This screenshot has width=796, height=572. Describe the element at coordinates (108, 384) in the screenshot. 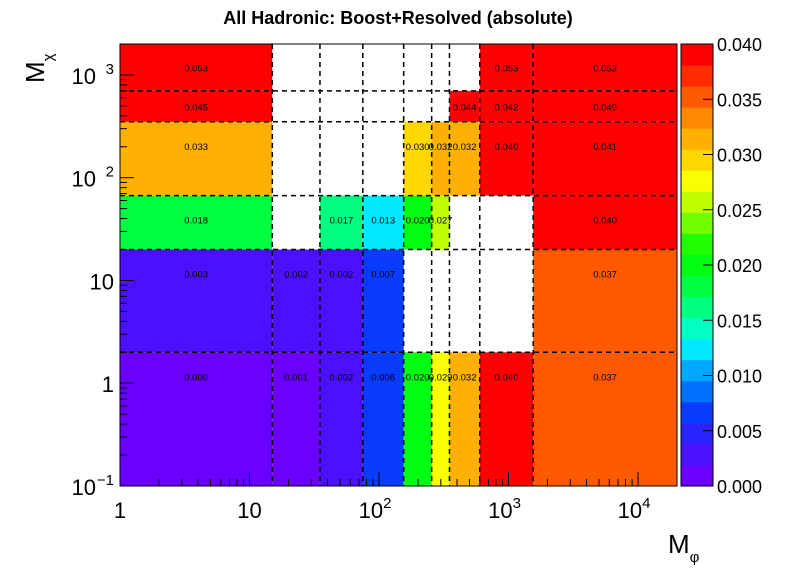

I see `y-tick-label: 1` at that location.